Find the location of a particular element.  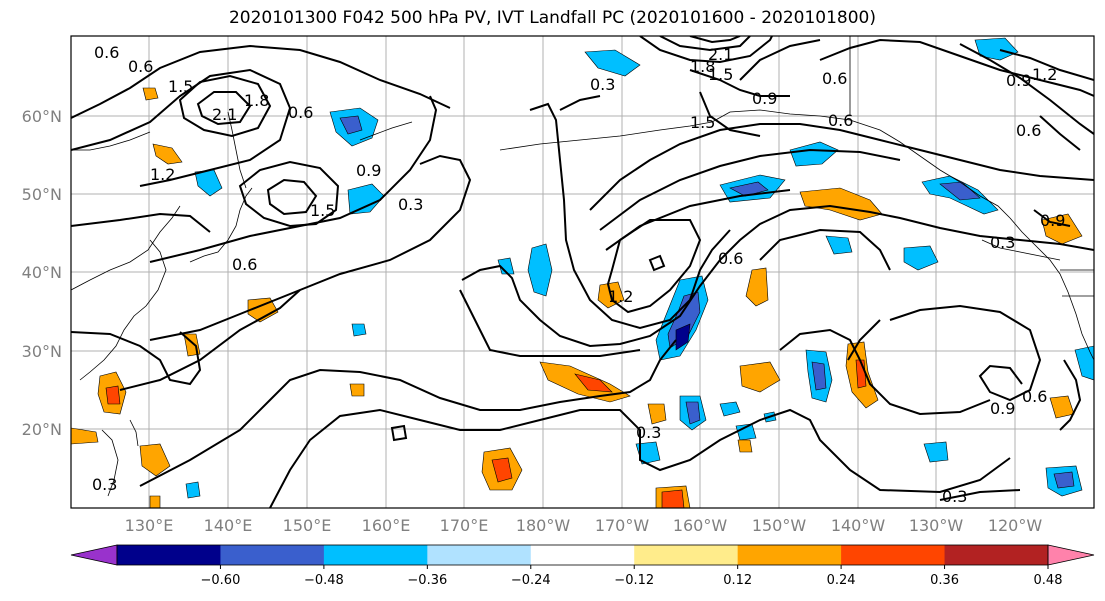

colorbar-extend-low is located at coordinates (94, 555).